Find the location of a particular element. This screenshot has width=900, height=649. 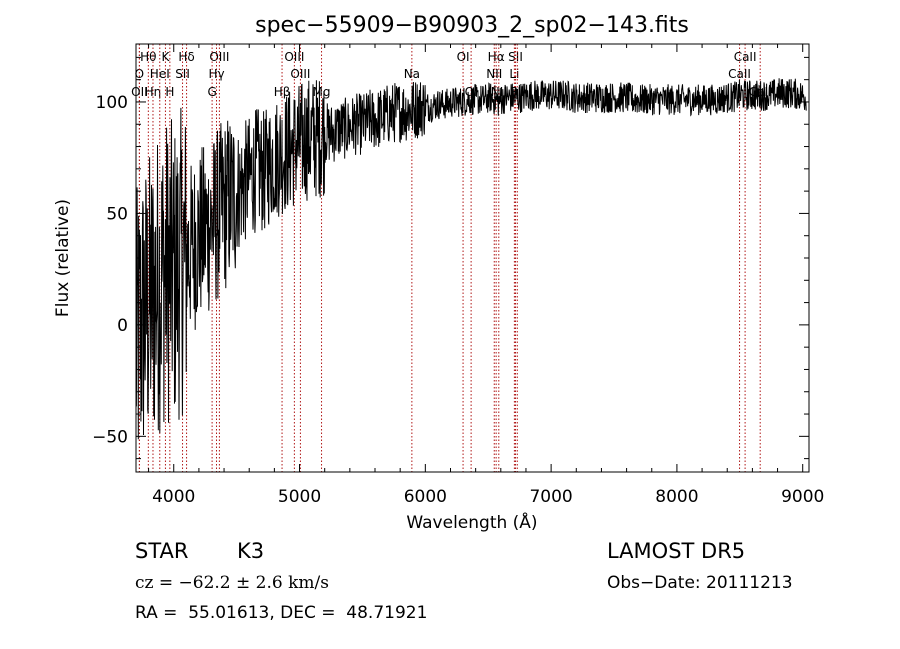

line-label-23: Li is located at coordinates (514, 74).